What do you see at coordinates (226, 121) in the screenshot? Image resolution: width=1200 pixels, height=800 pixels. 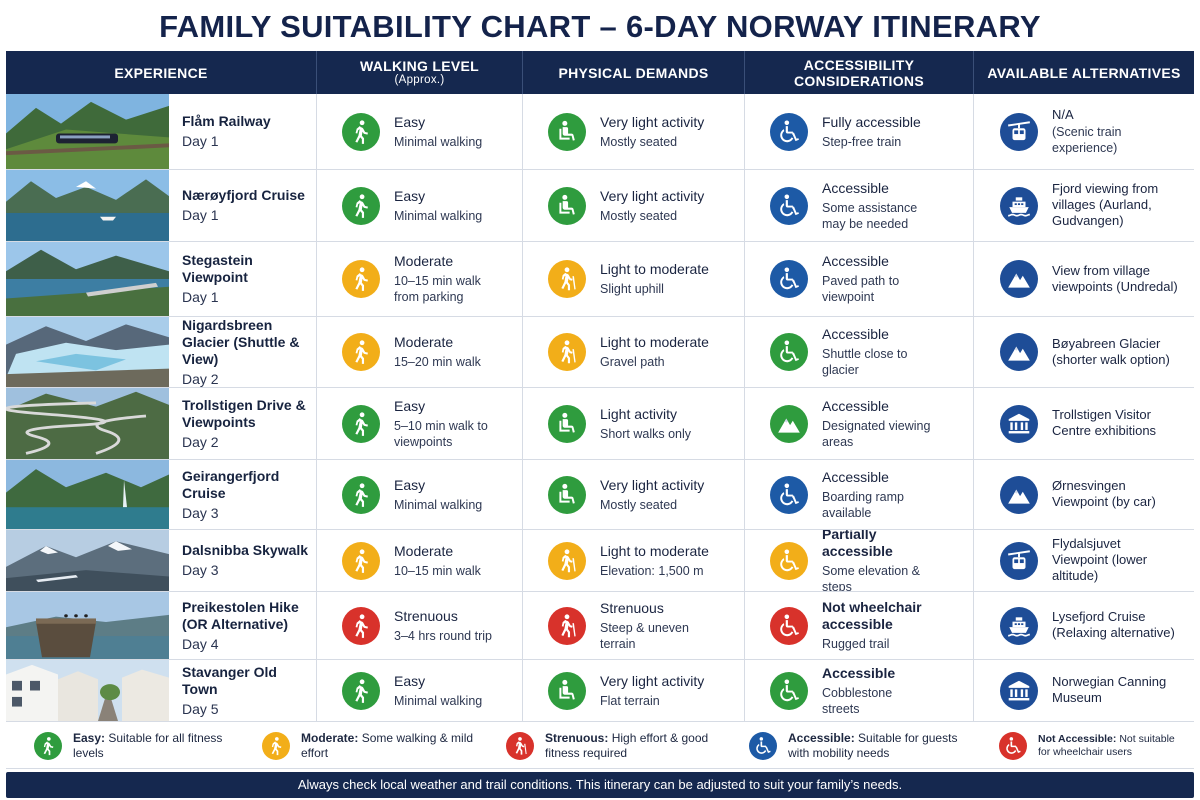 I see `experience-name: Flåm Railway` at bounding box center [226, 121].